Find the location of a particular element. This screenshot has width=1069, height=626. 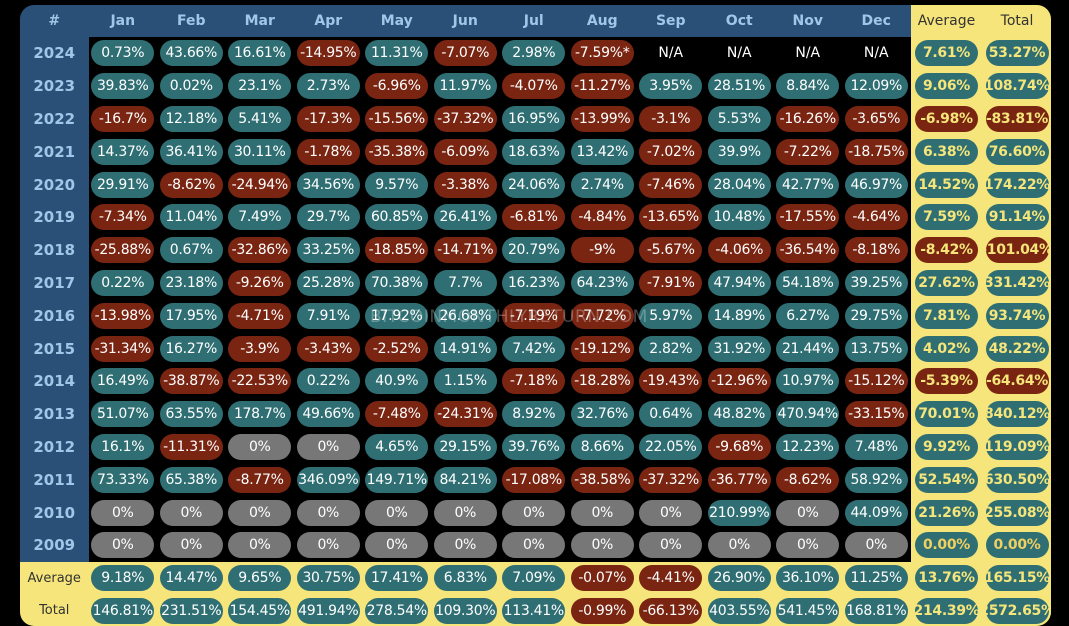

return-pill: 3.95% is located at coordinates (671, 86).